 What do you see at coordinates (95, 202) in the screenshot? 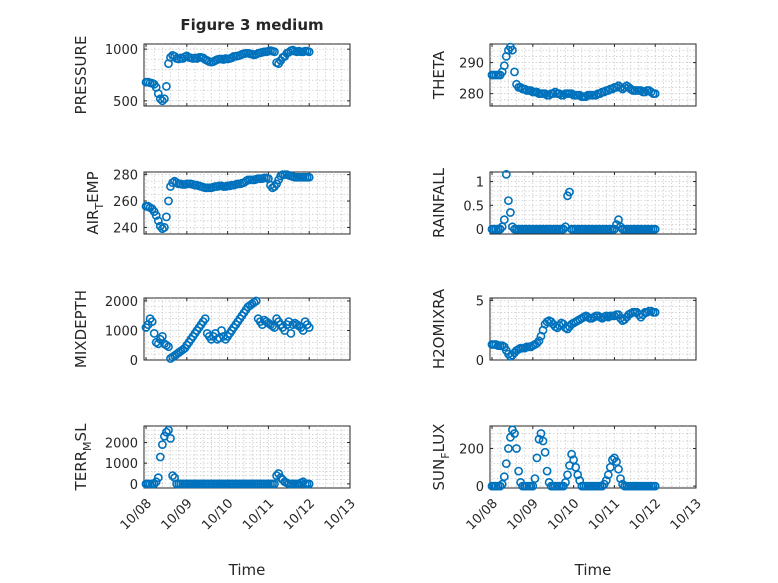
I see `y-axis-label: AIRTEMP` at bounding box center [95, 202].